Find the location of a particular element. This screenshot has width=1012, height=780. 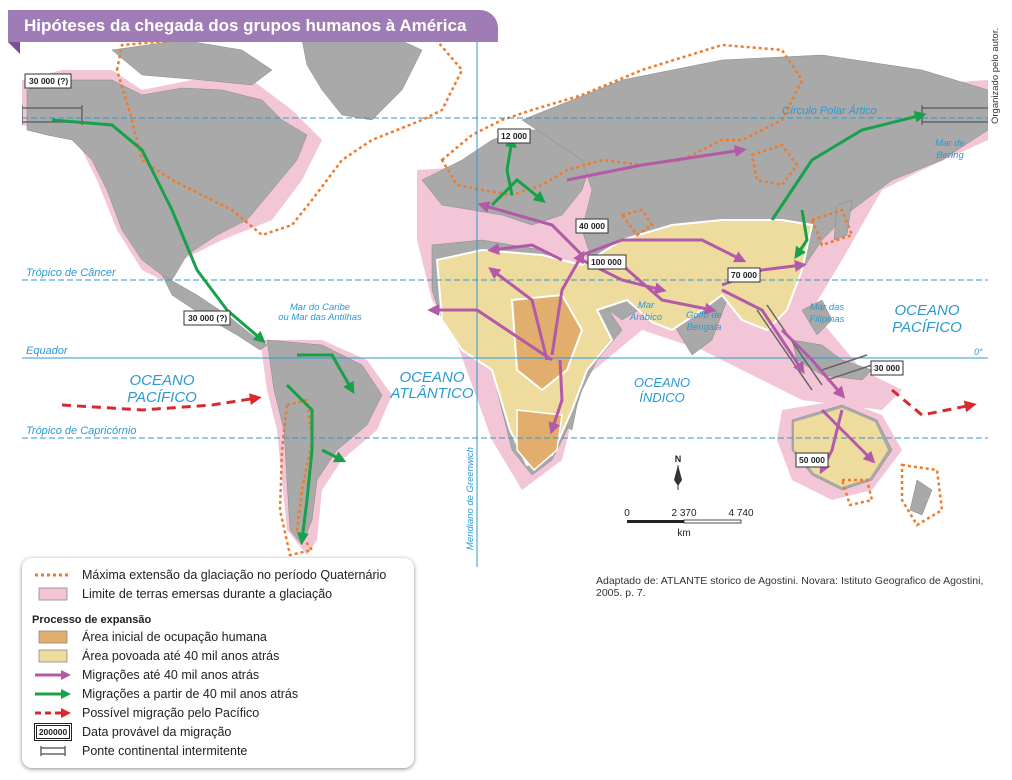

svg-text: 0 is located at coordinates (627, 513).